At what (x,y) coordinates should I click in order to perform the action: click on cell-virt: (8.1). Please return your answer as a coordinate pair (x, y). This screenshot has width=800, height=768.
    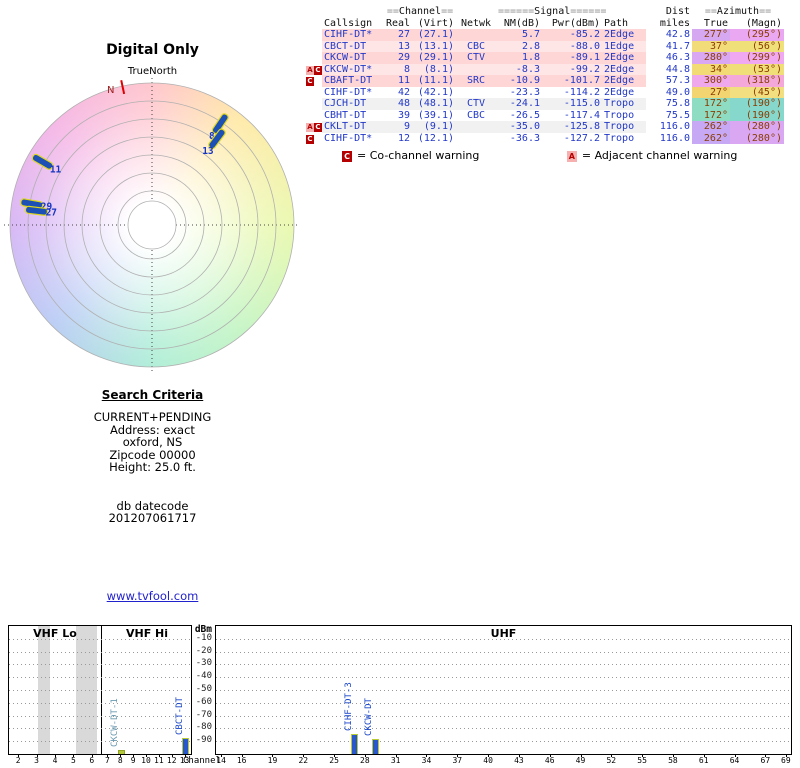
    Looking at the image, I should click on (434, 69).